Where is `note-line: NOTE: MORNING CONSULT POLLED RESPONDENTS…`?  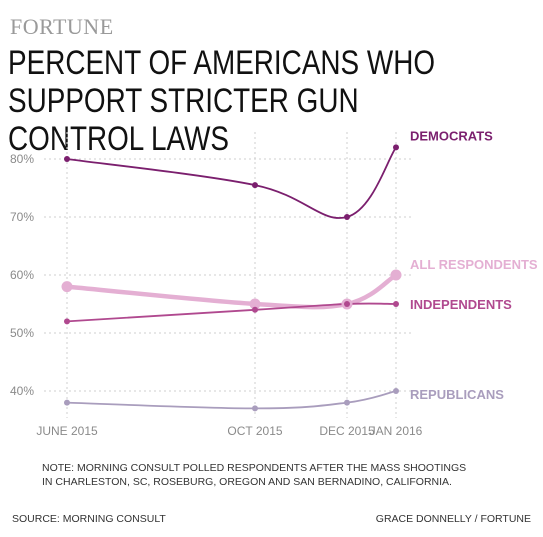
note-line: NOTE: MORNING CONSULT POLLED RESPONDENTS… is located at coordinates (254, 468).